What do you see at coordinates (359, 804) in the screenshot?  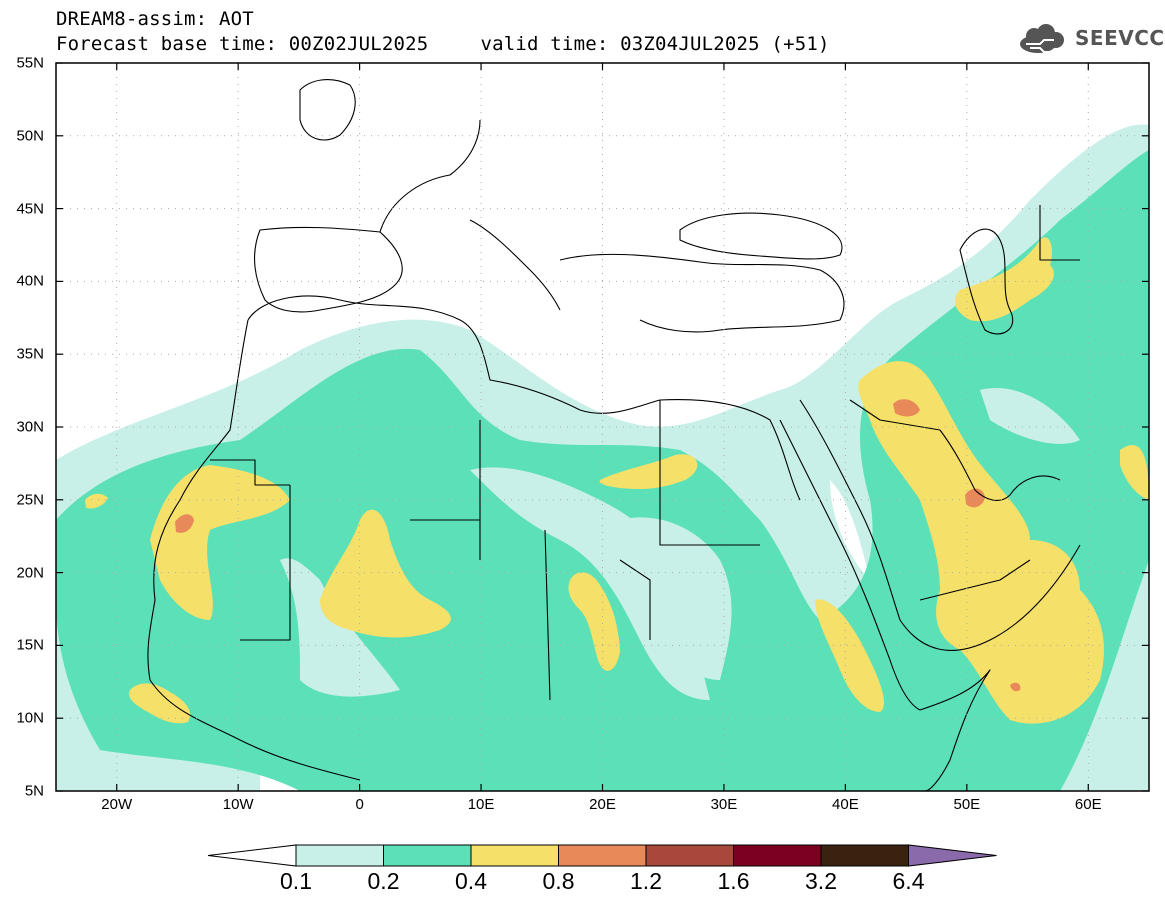 I see `lon-label-0: 0` at bounding box center [359, 804].